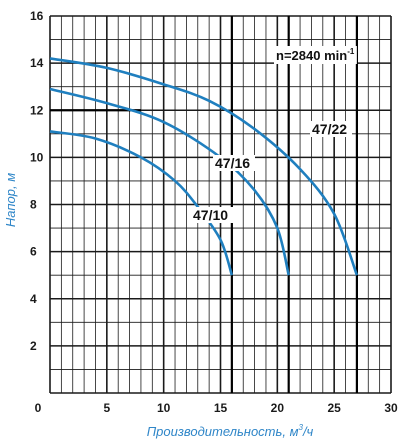 This screenshot has height=443, width=404. I want to click on curve-label: 47/16, so click(232, 163).